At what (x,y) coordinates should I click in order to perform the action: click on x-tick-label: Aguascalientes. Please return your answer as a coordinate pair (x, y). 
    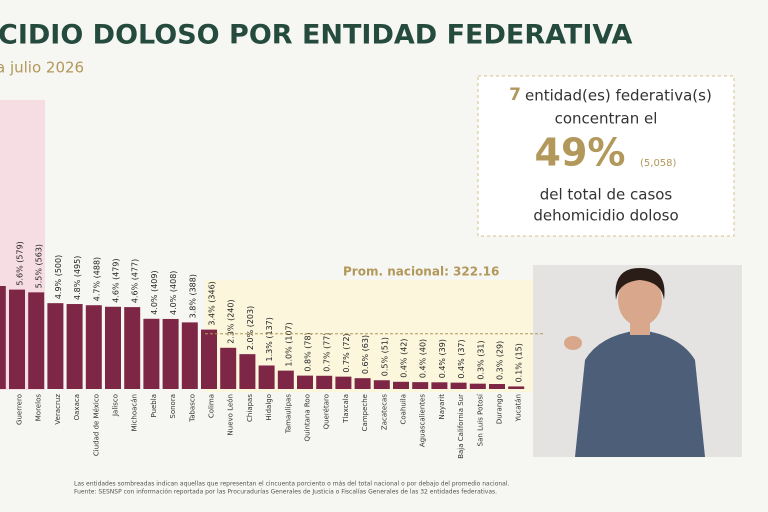
    Looking at the image, I should click on (423, 420).